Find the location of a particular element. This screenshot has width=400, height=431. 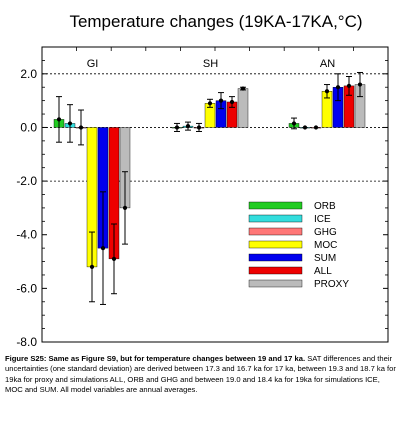

mean-point-ORB-SH is located at coordinates (177, 127).